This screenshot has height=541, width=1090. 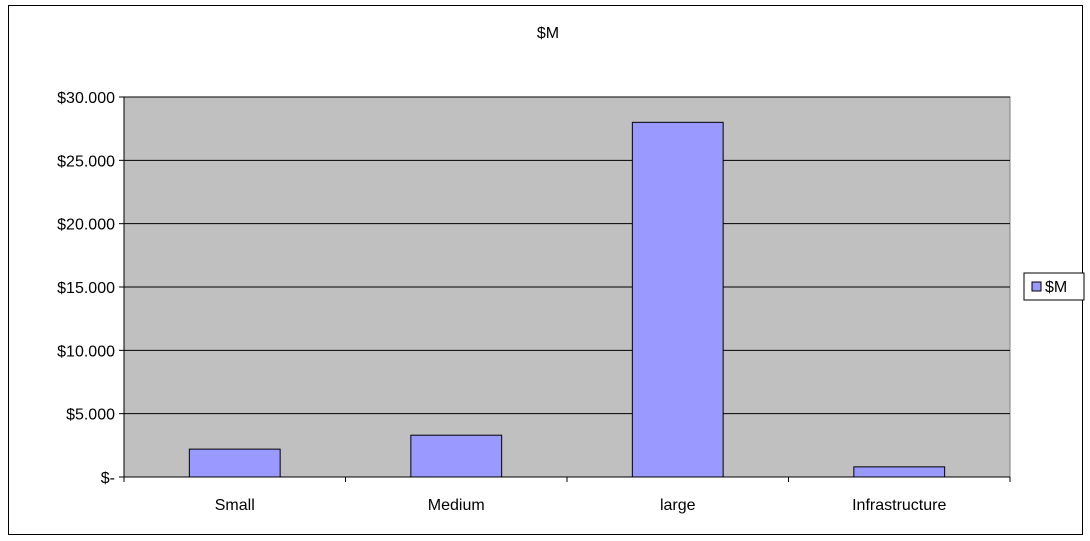 I want to click on y-tick-label: $5.000, so click(x=90, y=415).